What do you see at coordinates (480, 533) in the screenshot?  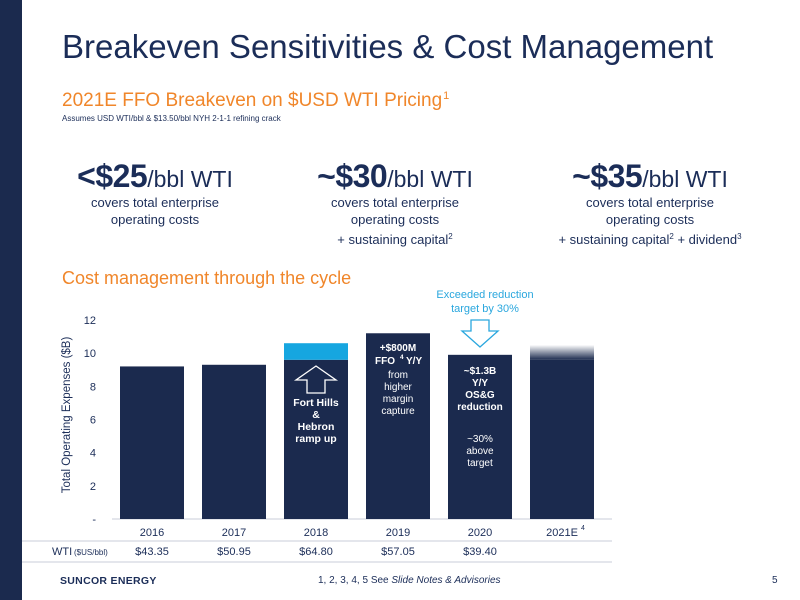 I see `x-tick-label: 2020` at bounding box center [480, 533].